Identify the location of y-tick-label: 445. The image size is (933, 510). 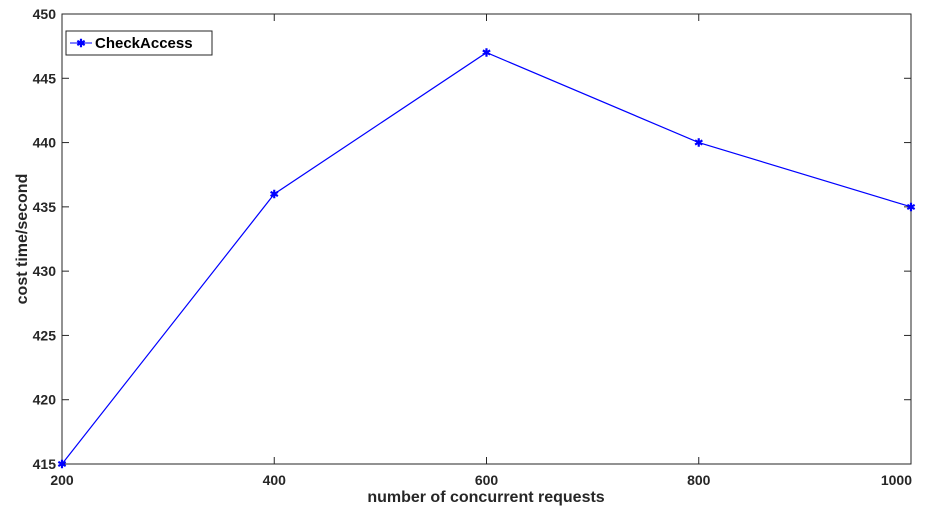
(45, 78).